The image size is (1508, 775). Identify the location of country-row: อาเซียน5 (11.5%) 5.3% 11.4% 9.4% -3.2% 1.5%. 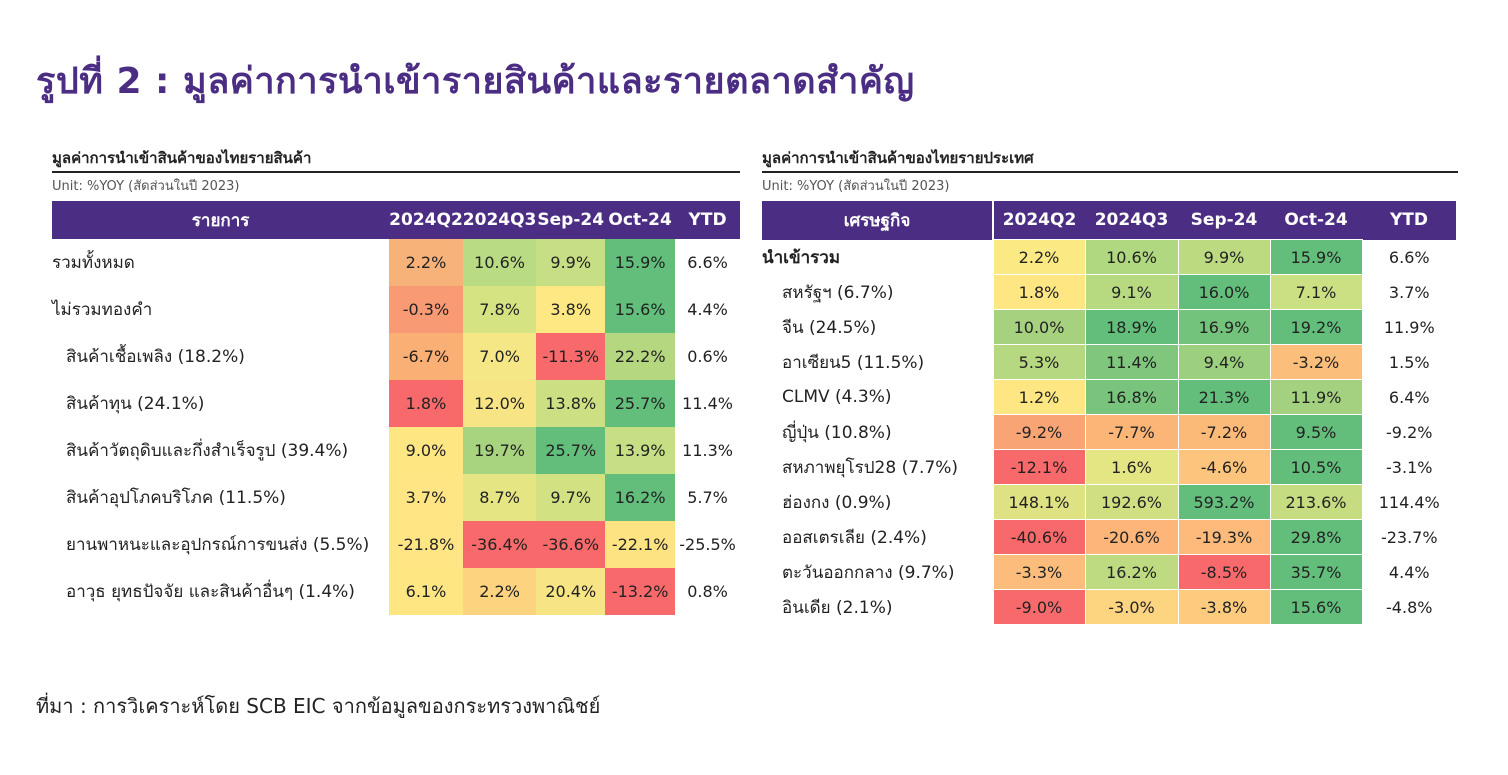
(1109, 362).